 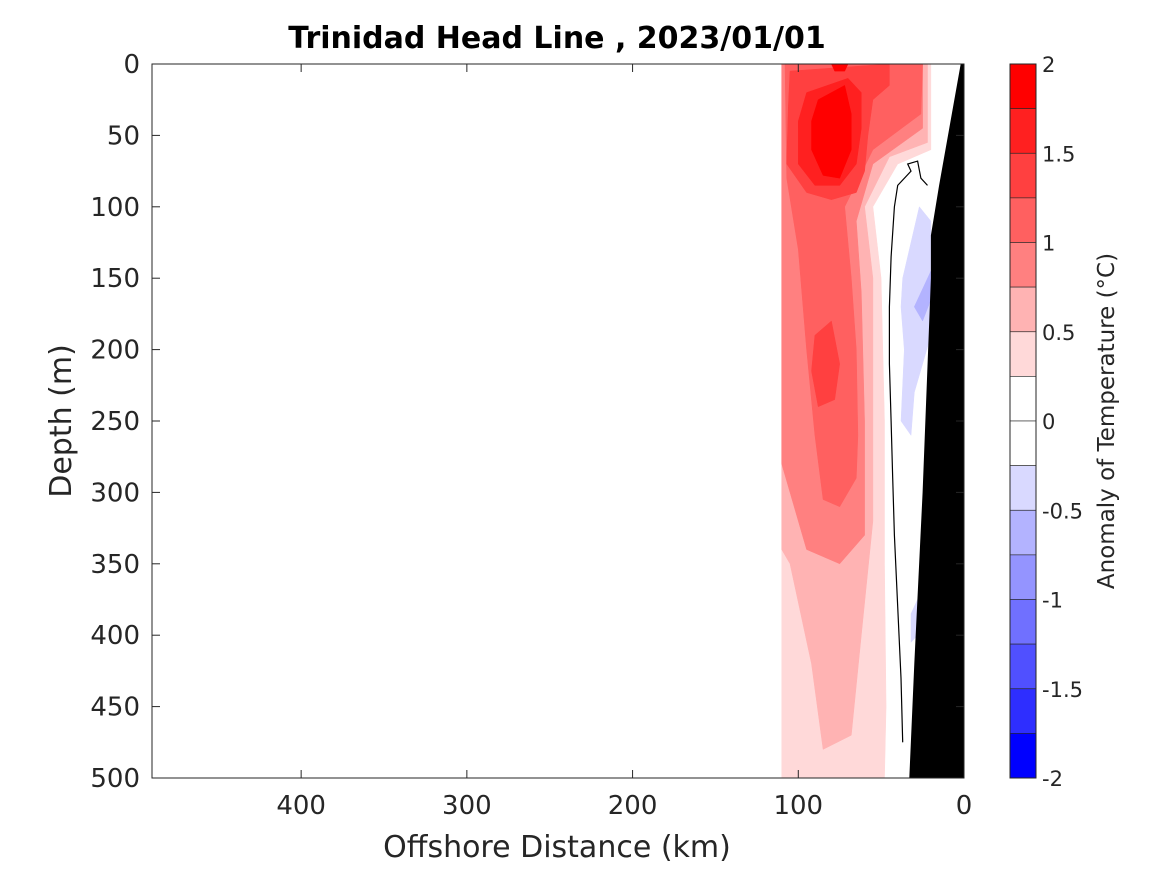 What do you see at coordinates (115, 279) in the screenshot?
I see `y-tick-label: 150` at bounding box center [115, 279].